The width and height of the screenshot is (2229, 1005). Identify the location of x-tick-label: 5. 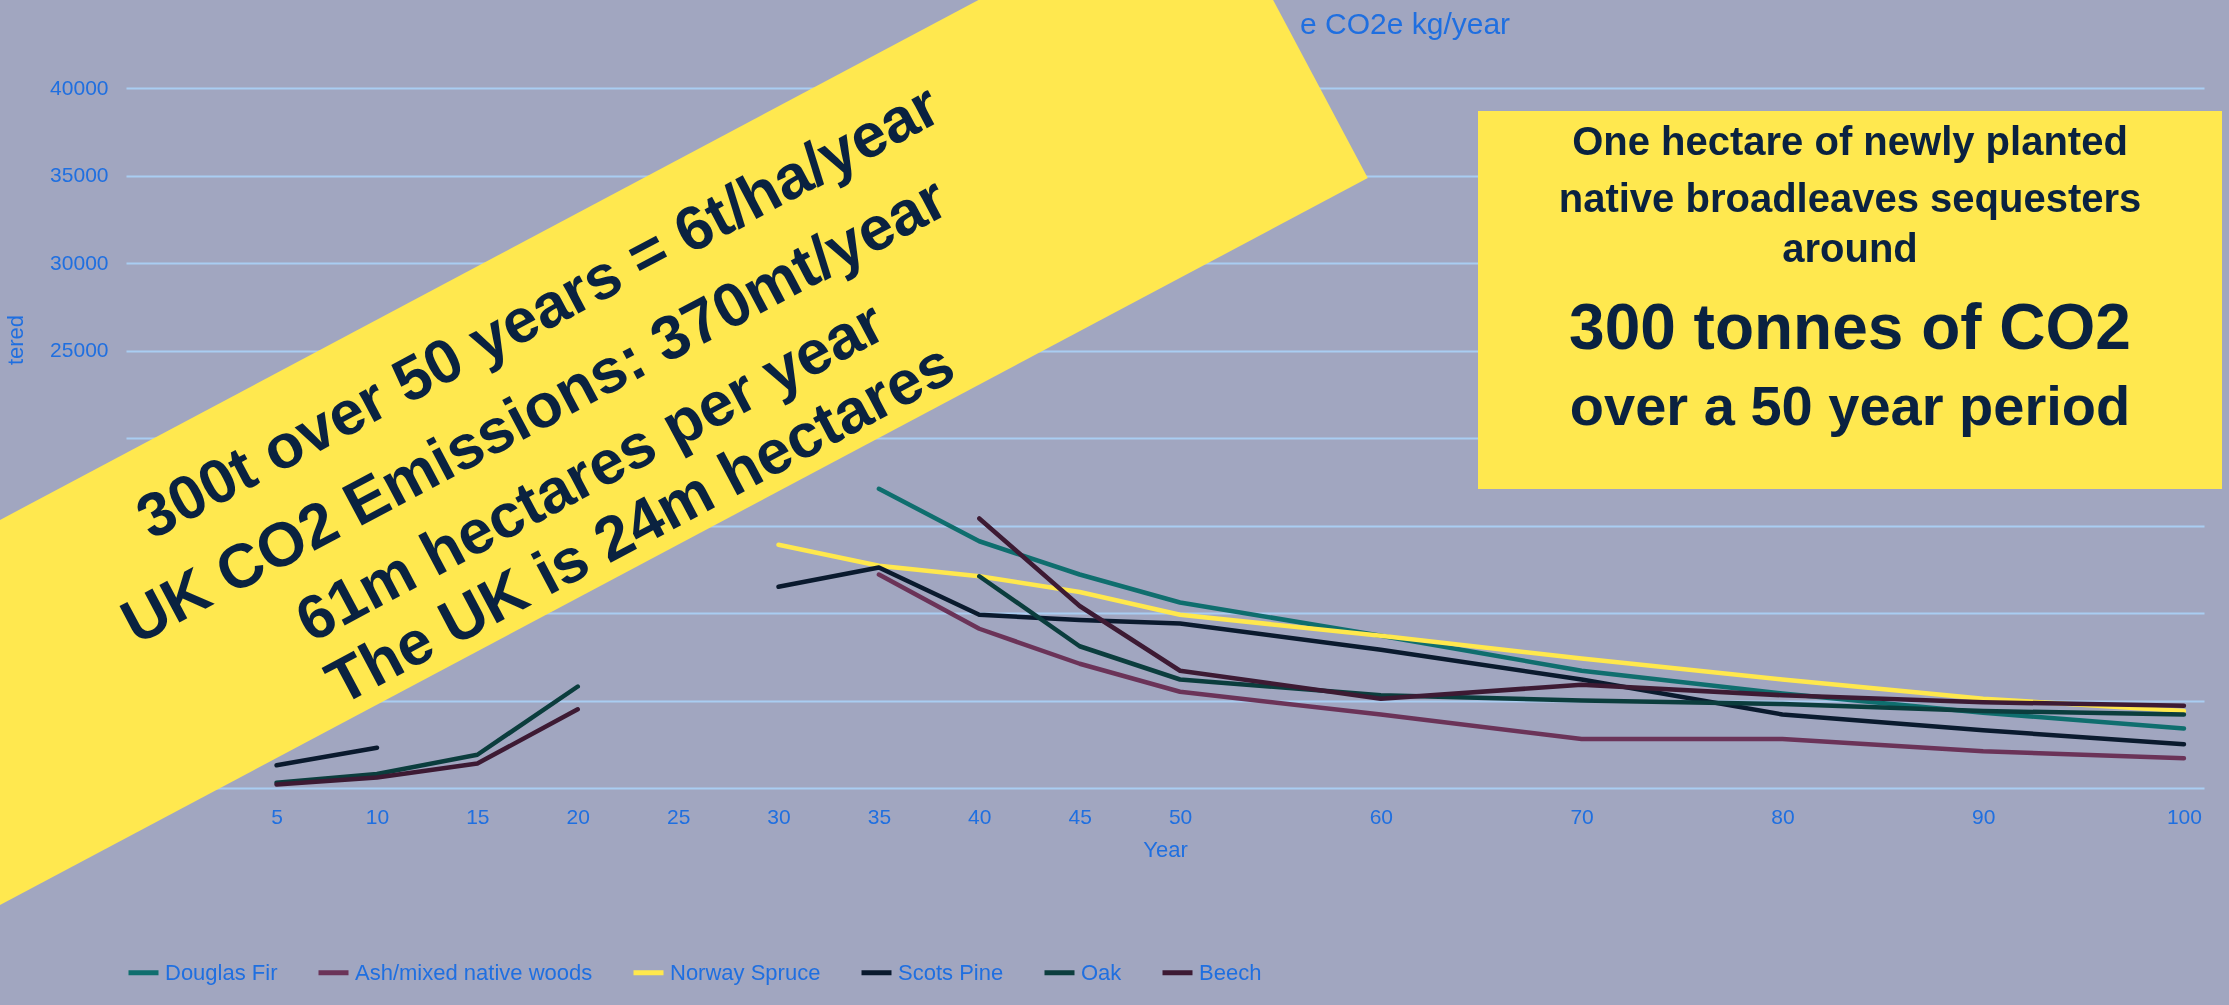
(277, 816).